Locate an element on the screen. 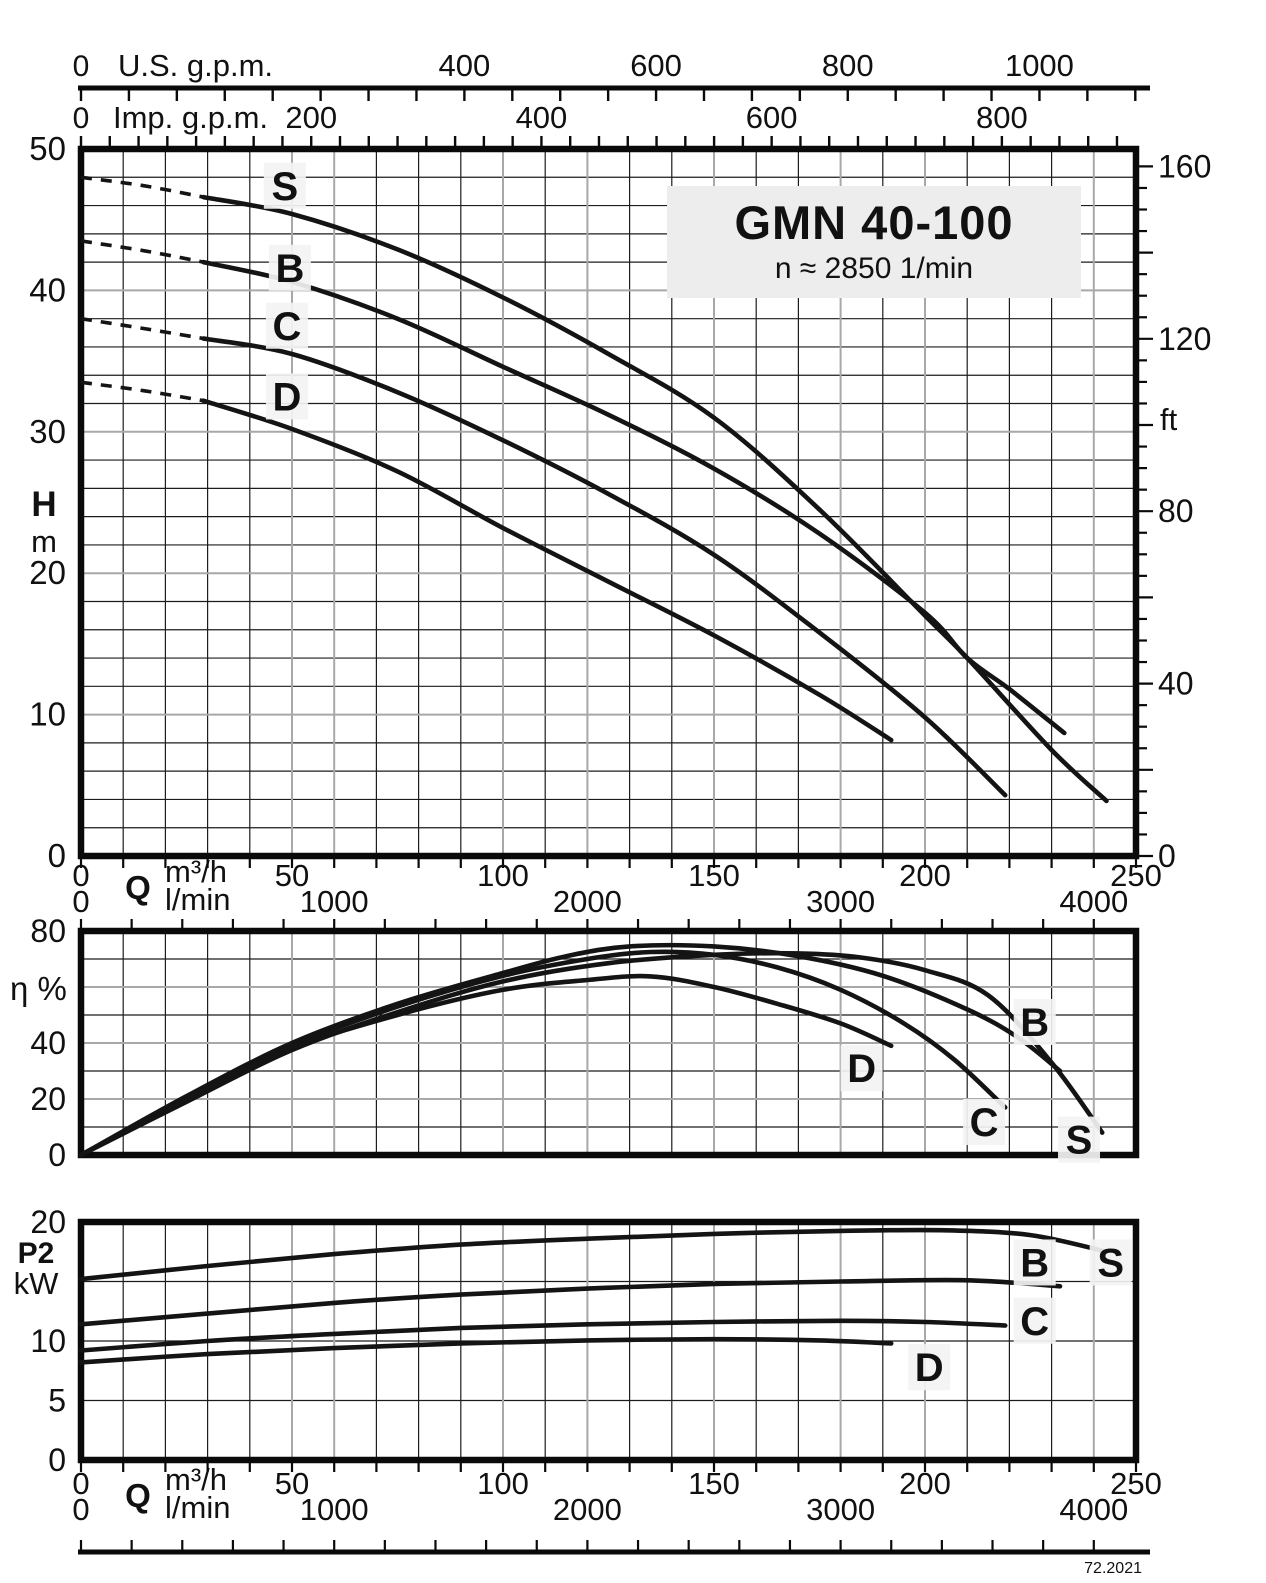 This screenshot has height=1583, width=1266. efficiency-curve-D is located at coordinates (486, 1065).